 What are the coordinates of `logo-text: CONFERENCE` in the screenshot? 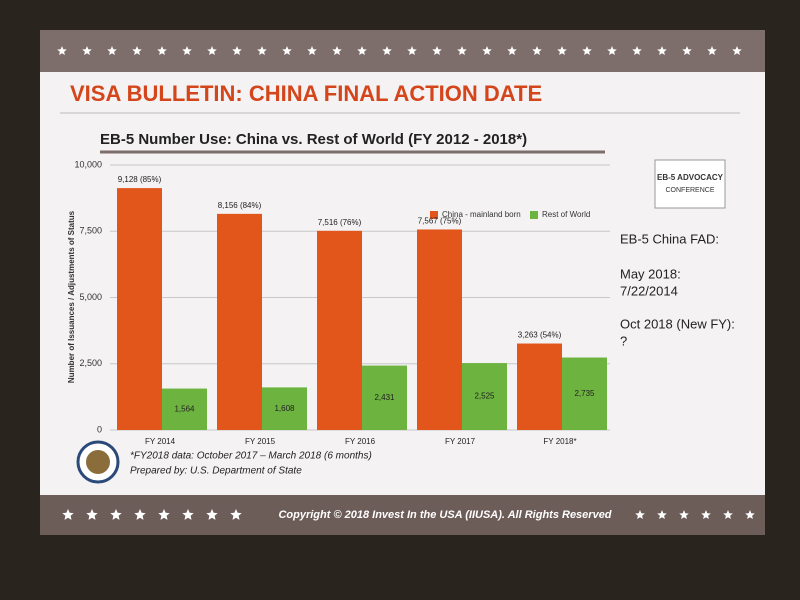 It's located at (689, 190).